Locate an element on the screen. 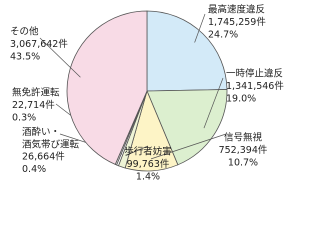  count-label: 99,763件 is located at coordinates (148, 164).